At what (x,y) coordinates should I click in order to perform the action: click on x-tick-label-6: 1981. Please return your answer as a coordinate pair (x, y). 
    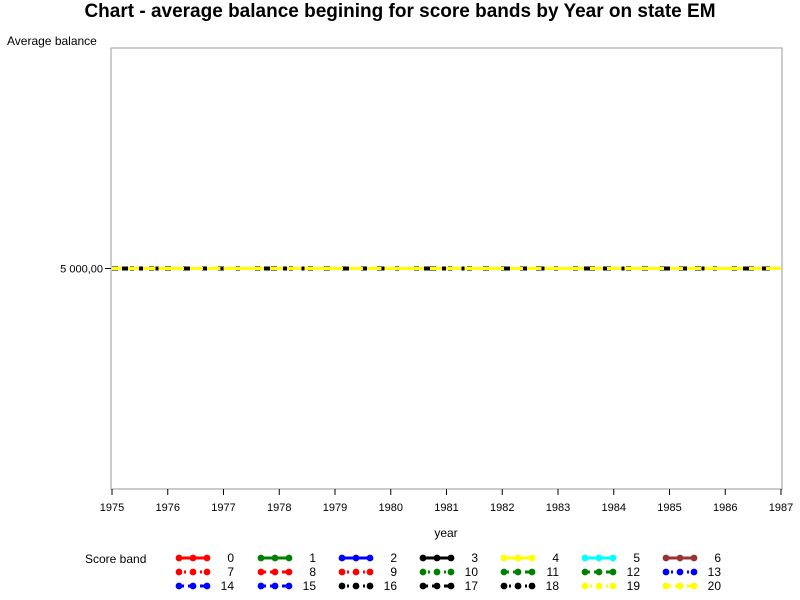
    Looking at the image, I should click on (446, 508).